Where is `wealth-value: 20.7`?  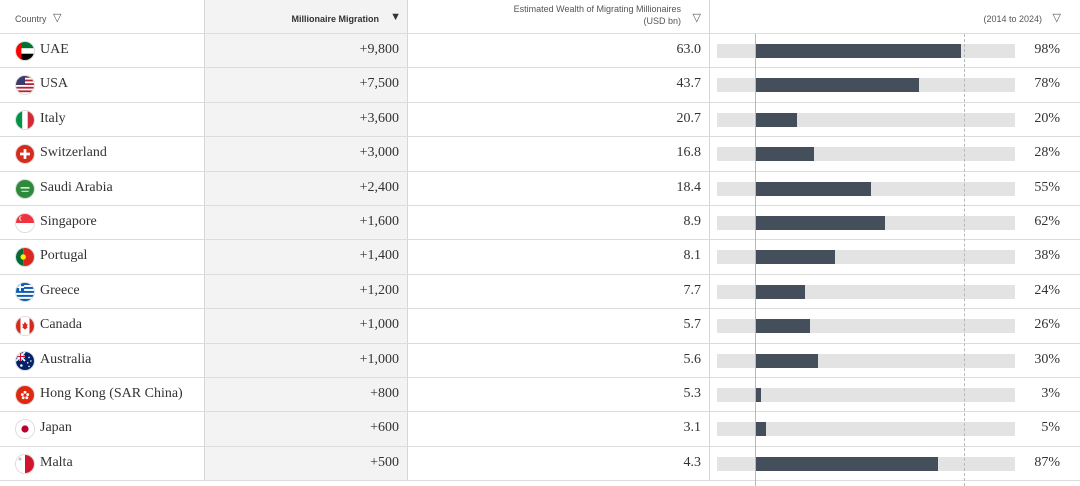 wealth-value: 20.7 is located at coordinates (689, 118).